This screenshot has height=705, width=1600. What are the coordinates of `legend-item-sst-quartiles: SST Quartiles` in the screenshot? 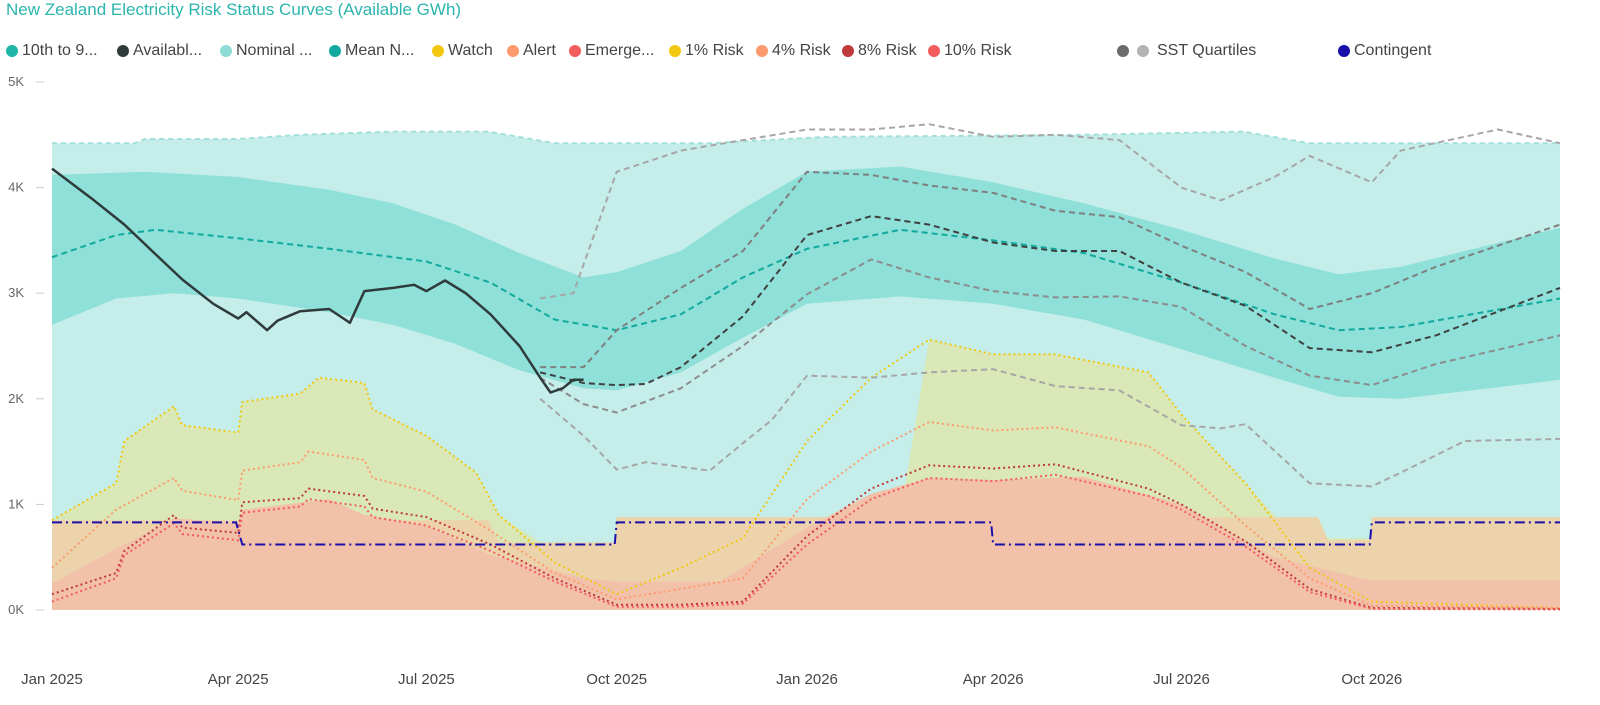 It's located at (1186, 51).